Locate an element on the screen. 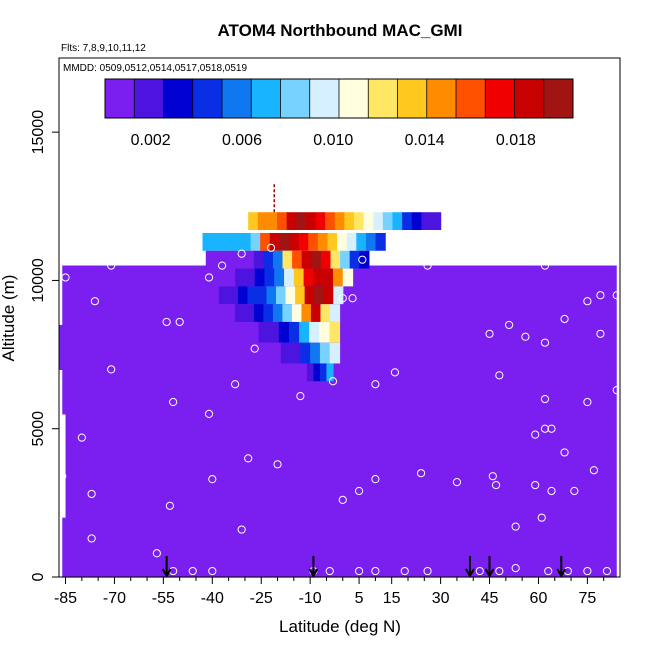 Image resolution: width=650 pixels, height=650 pixels. x-tick-label: 60 is located at coordinates (539, 598).